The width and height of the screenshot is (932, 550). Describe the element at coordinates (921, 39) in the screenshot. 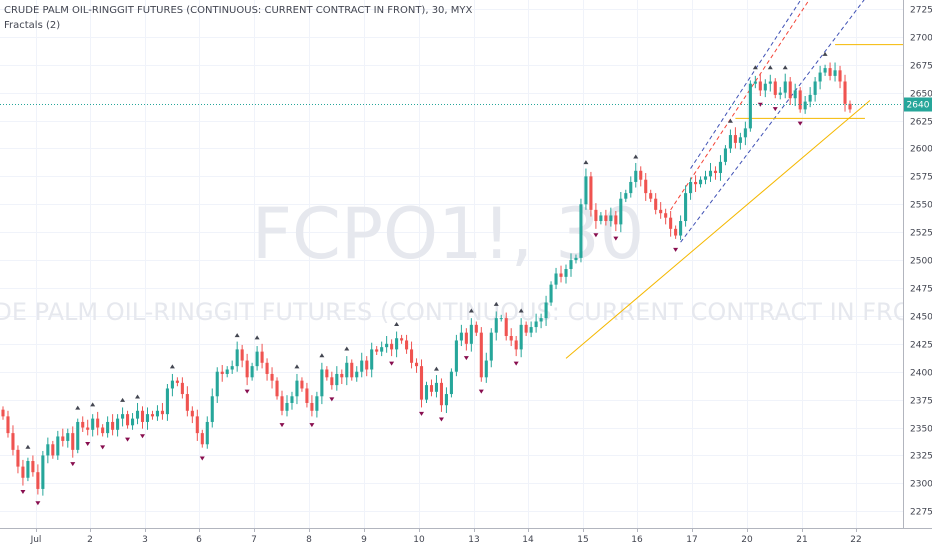

I see `price-tick-label: 2700` at that location.